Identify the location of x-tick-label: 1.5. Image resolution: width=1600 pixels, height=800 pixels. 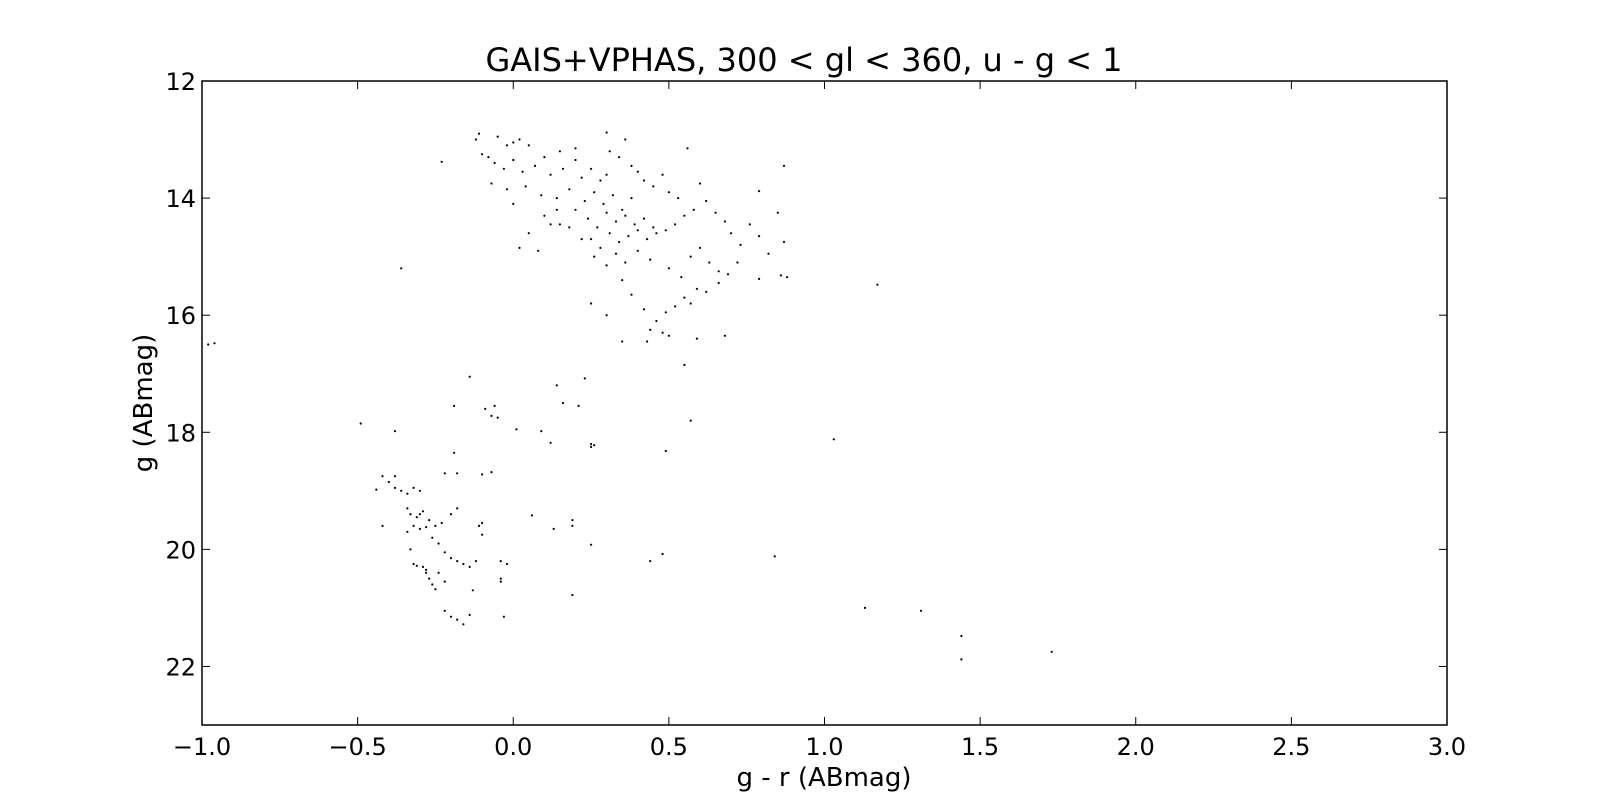
(980, 747).